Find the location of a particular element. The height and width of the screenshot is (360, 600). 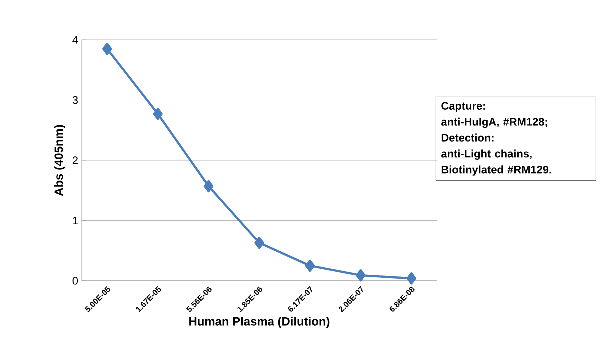

y-tick-label: 1 is located at coordinates (75, 220).